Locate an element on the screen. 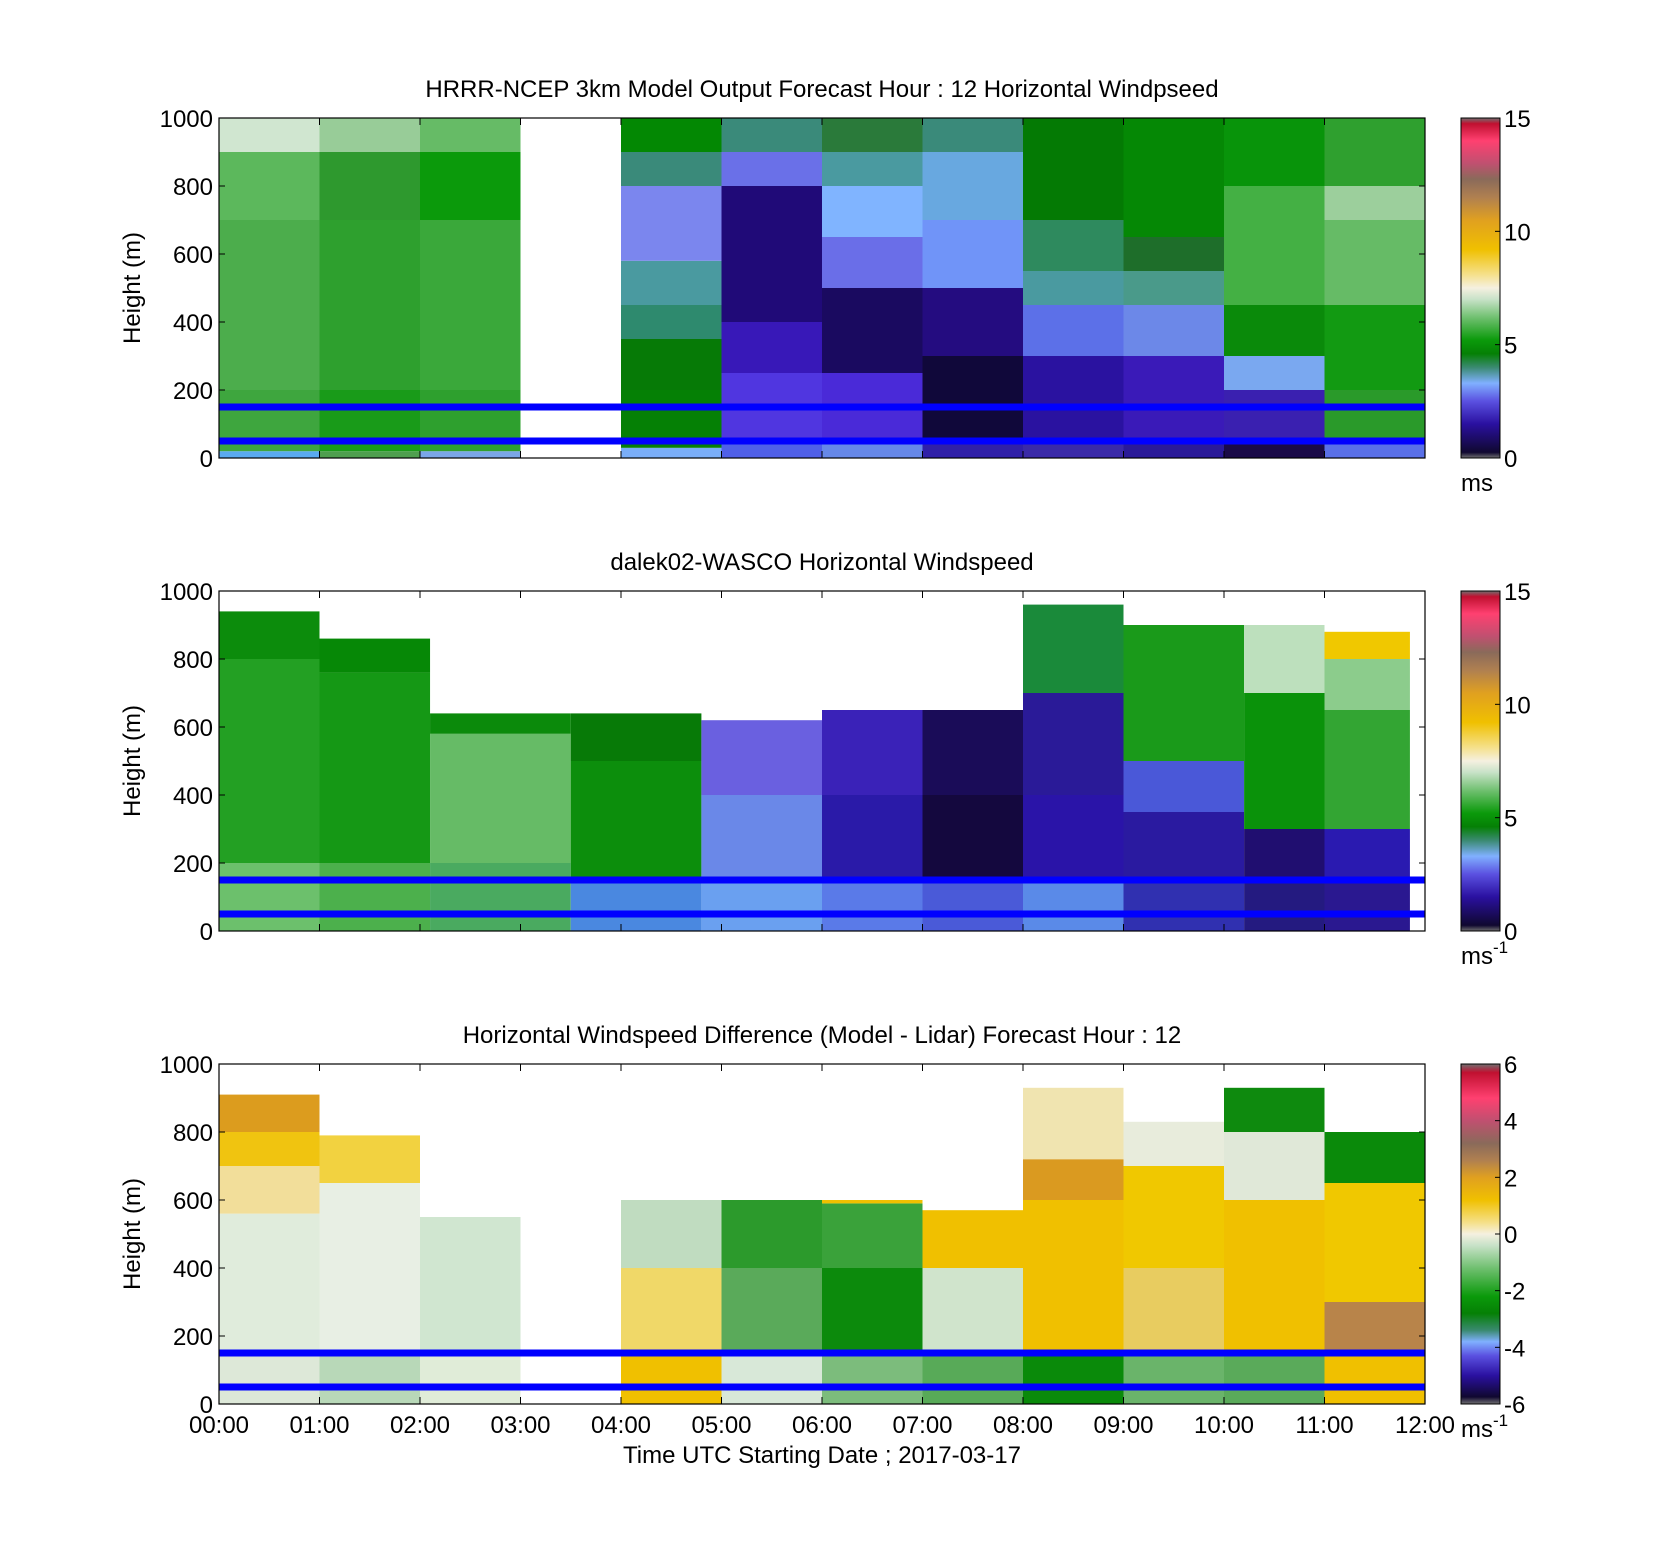 Image resolution: width=1680 pixels, height=1561 pixels. colorbar-unit-exponent: -1 is located at coordinates (1500, 947).